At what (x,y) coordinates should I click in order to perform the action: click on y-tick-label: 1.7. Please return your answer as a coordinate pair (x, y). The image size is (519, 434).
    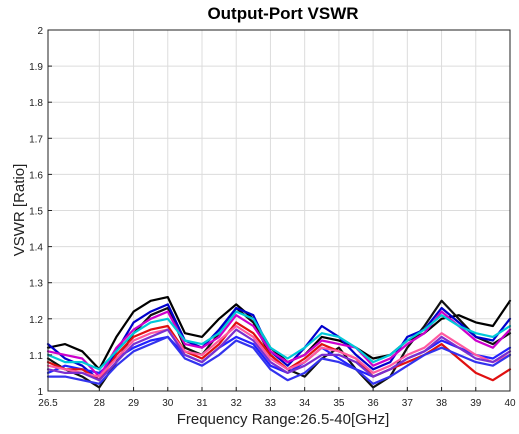
    Looking at the image, I should click on (36, 139).